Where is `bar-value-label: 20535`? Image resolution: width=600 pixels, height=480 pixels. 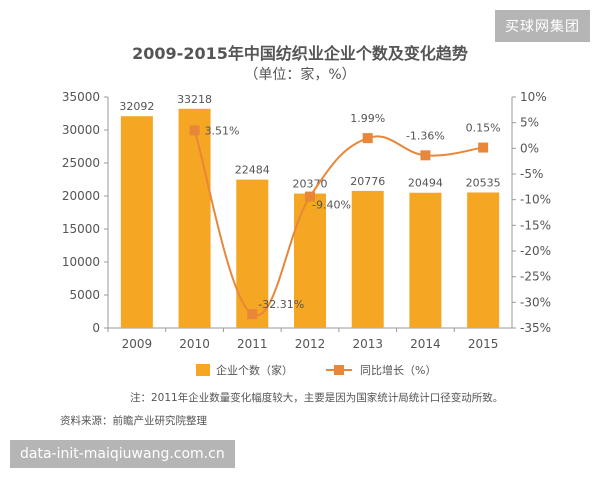 bar-value-label: 20535 is located at coordinates (483, 182).